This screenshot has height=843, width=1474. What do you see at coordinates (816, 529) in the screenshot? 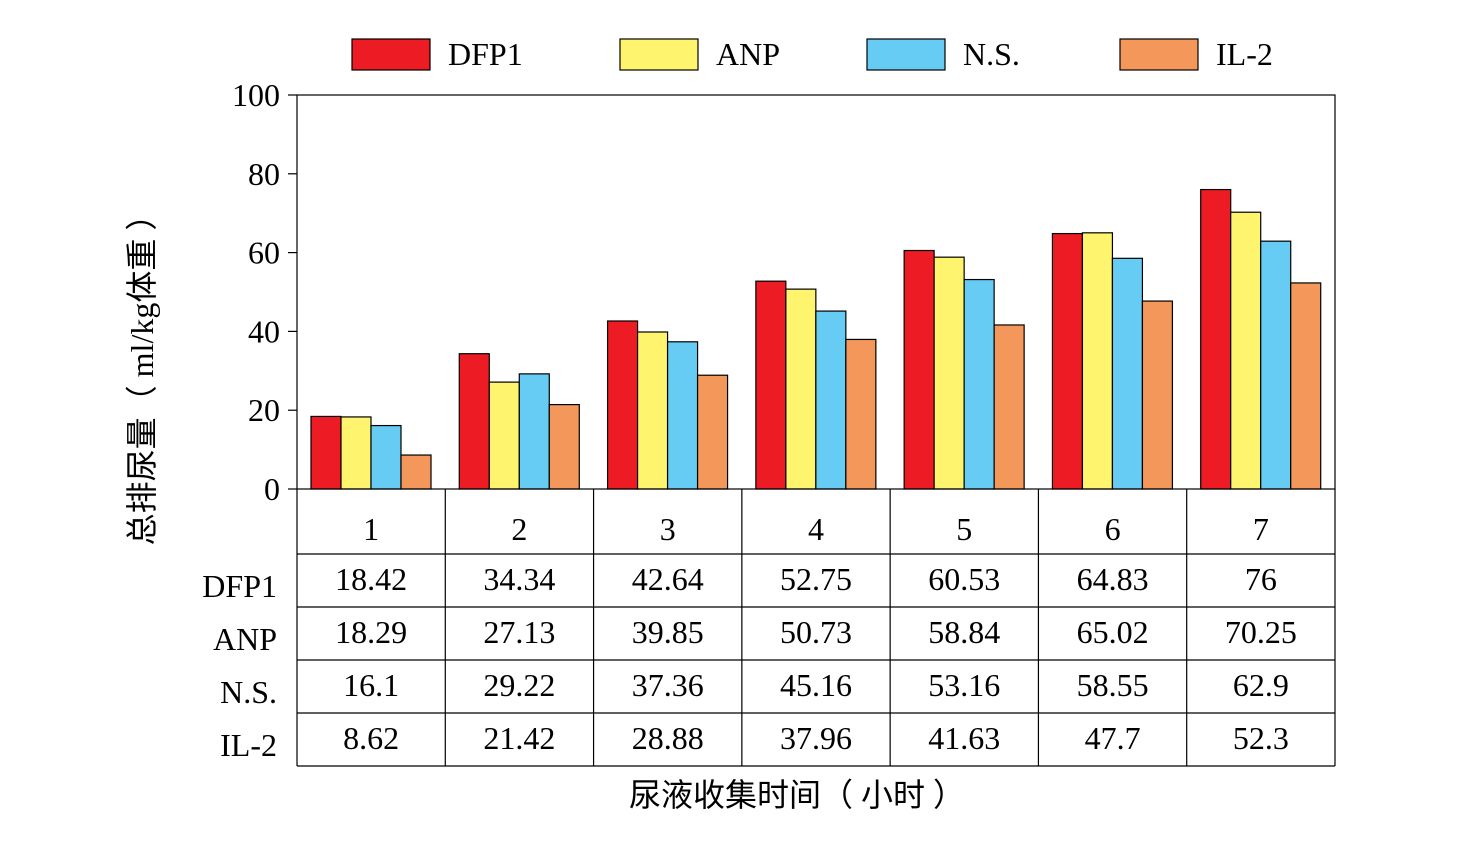
I see `x-tick-label: 4` at bounding box center [816, 529].